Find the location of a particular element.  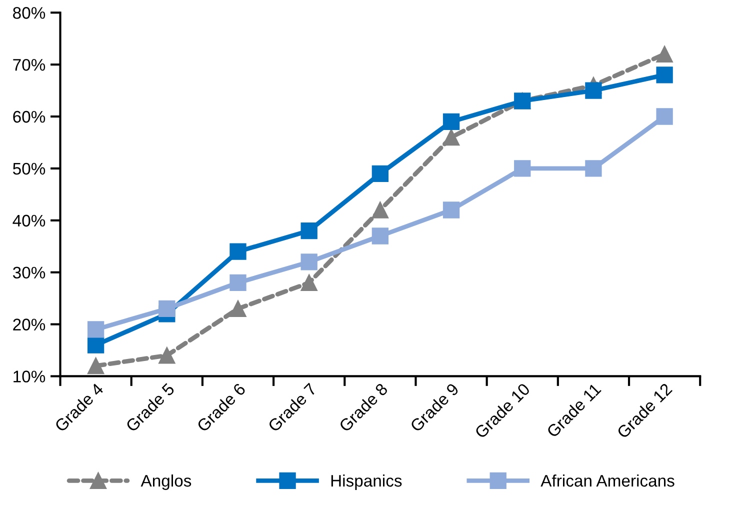

y-tick-label: 10% is located at coordinates (30, 376).